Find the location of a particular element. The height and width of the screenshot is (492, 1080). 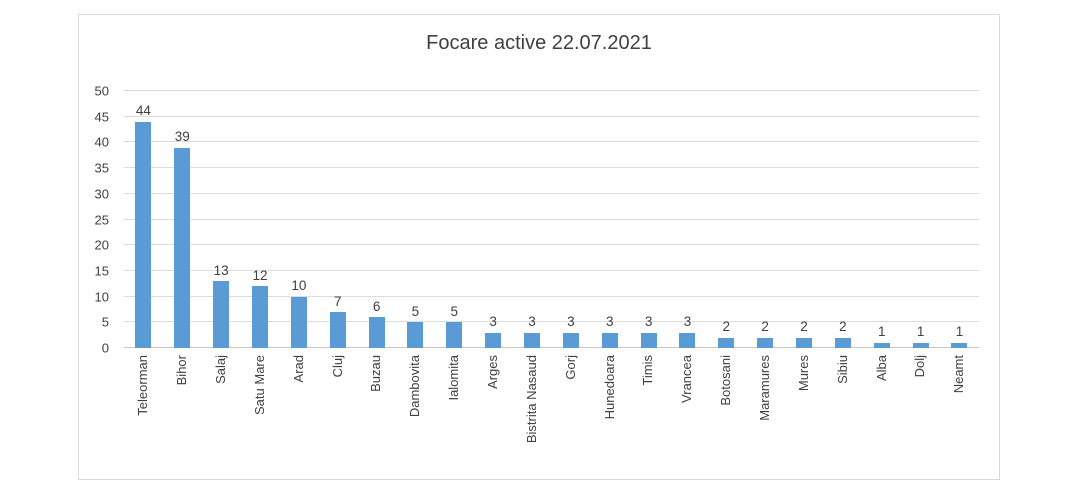

bar-column: 39 is located at coordinates (182, 219).